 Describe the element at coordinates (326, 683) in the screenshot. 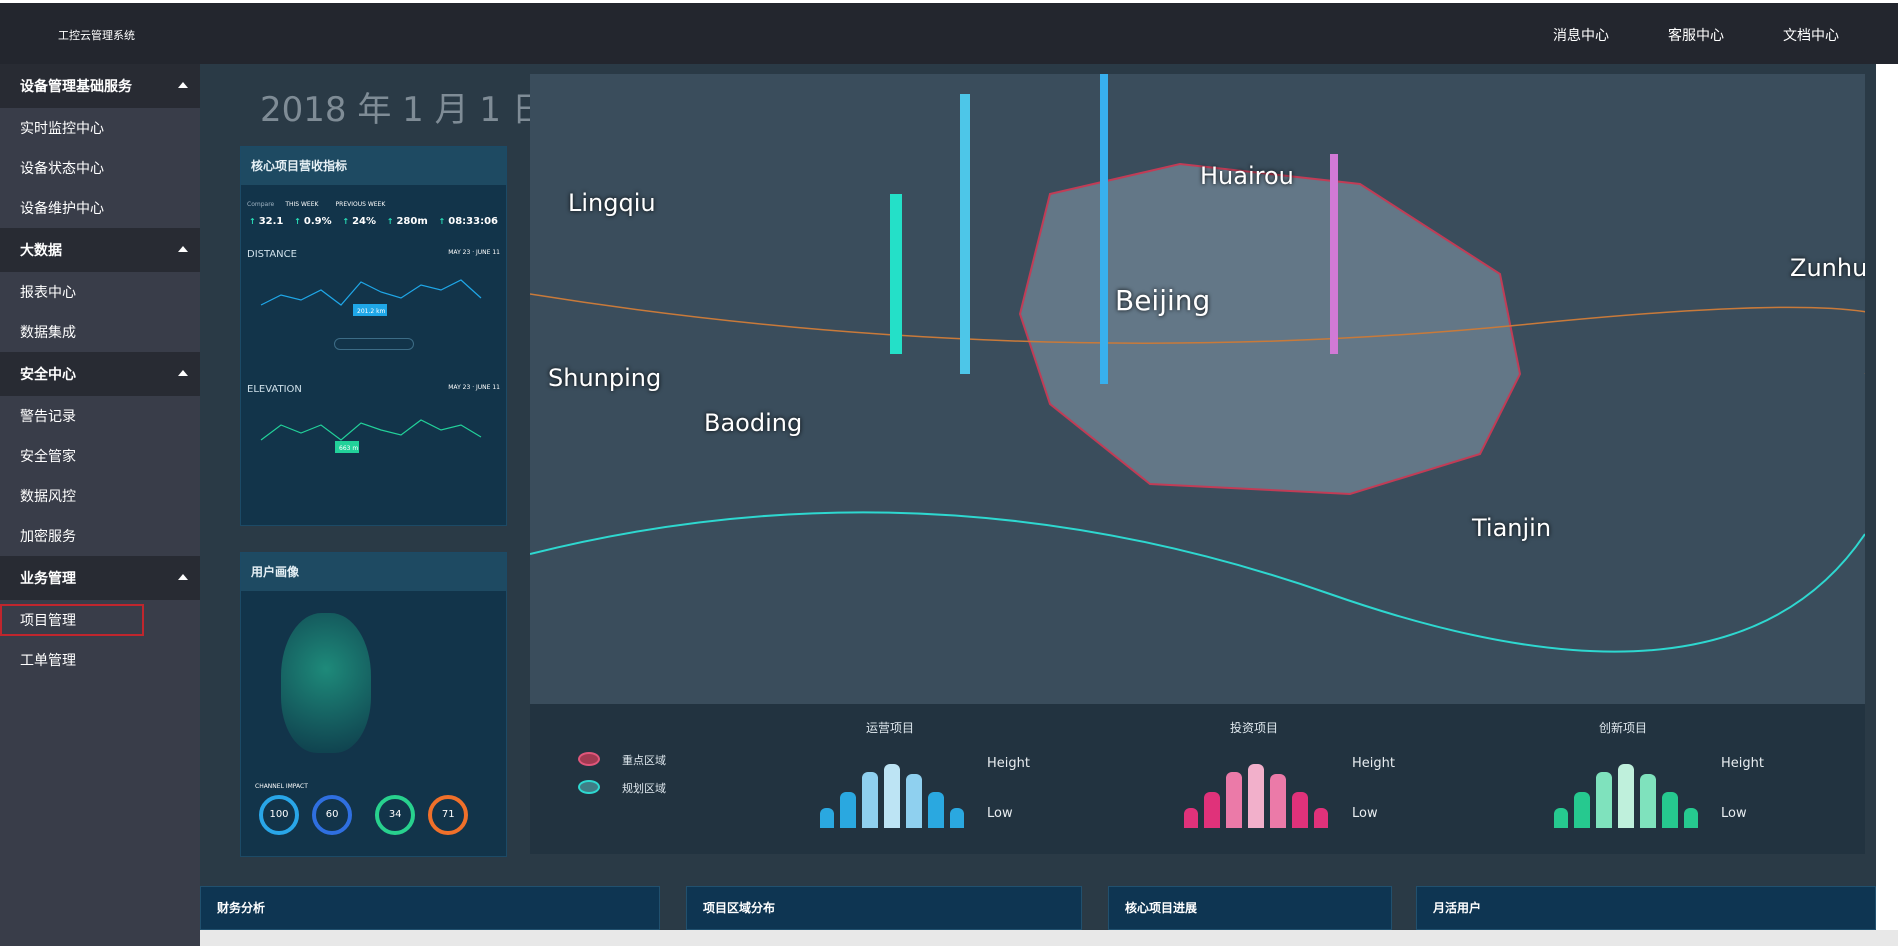

I see `face-graphic` at that location.